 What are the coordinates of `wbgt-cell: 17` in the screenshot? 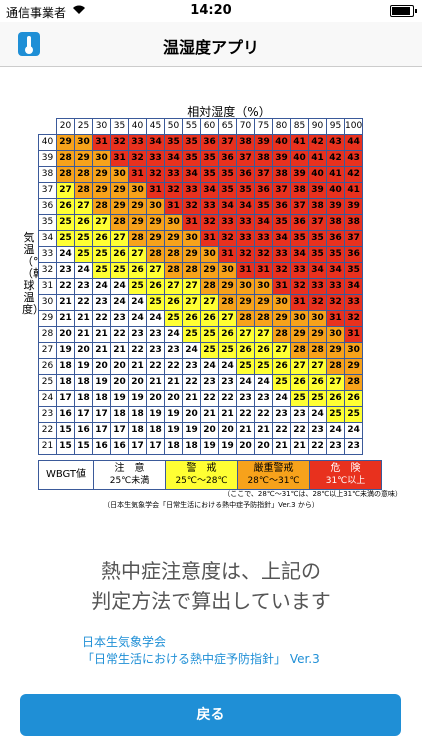 It's located at (137, 446).